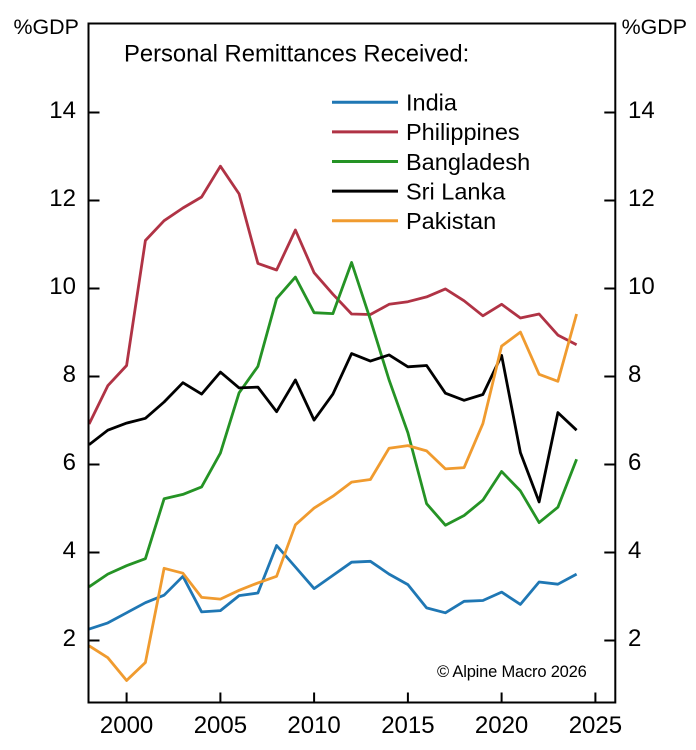 Image resolution: width=696 pixels, height=750 pixels. Describe the element at coordinates (501, 725) in the screenshot. I see `svg-text: 2020` at that location.